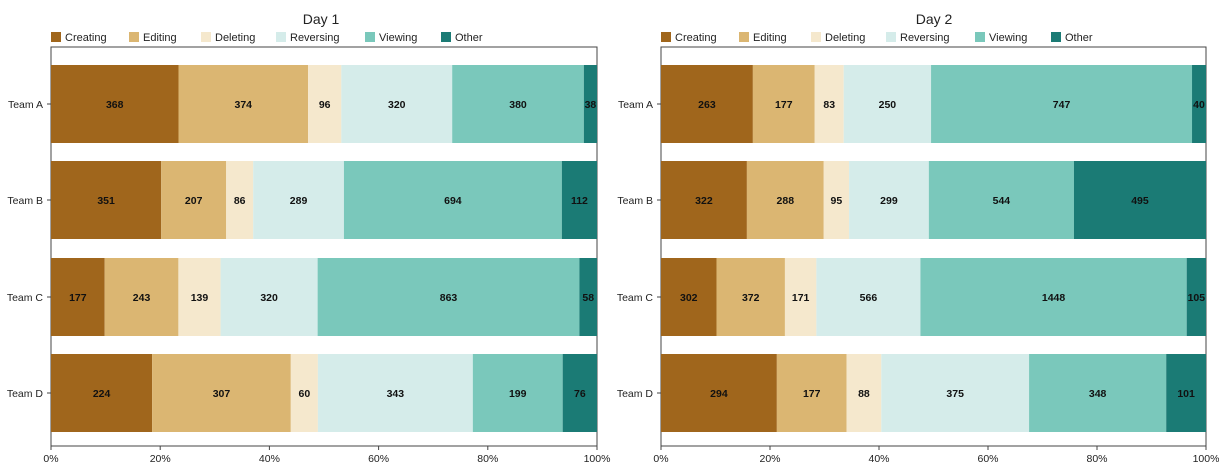  What do you see at coordinates (102, 394) in the screenshot?
I see `bar-value-label: 224` at bounding box center [102, 394].